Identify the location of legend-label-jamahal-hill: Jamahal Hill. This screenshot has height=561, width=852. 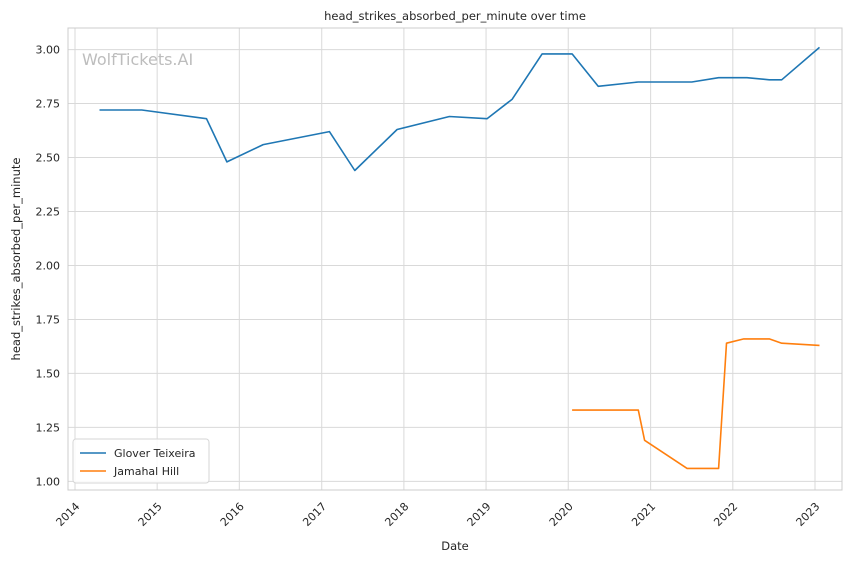
(146, 471).